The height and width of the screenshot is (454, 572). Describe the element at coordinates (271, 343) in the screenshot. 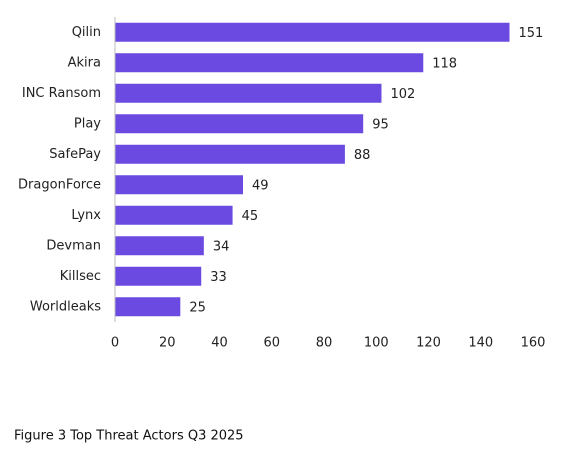

I see `x-tick-label: 60` at that location.